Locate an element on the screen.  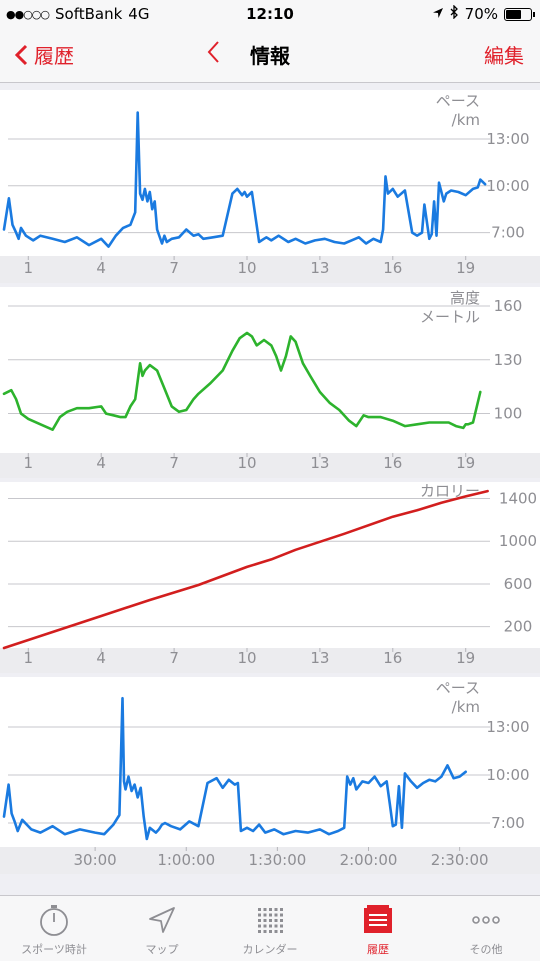
y-tick-label: 1000 is located at coordinates (518, 541).